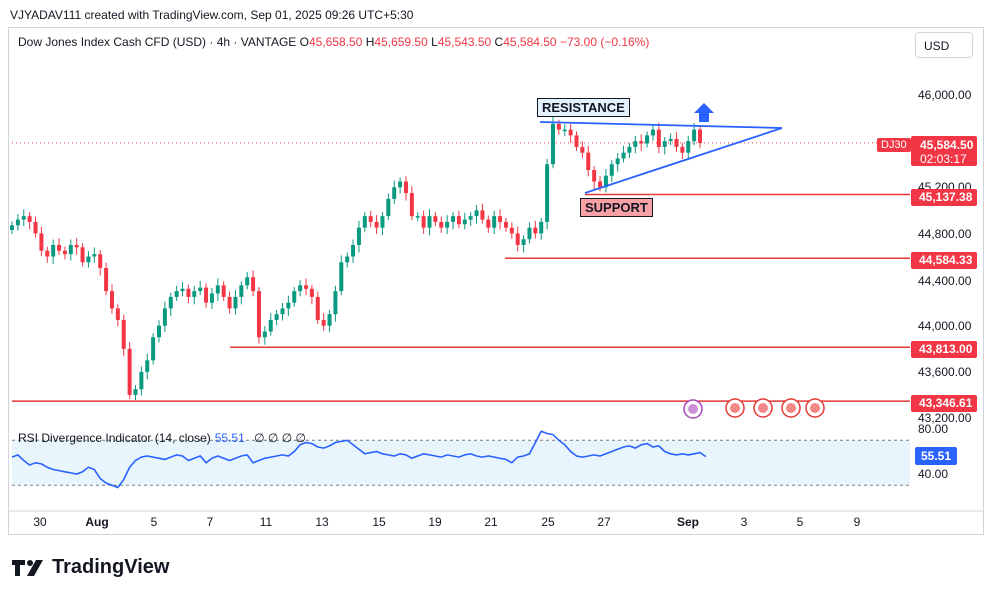 The width and height of the screenshot is (993, 597). Describe the element at coordinates (945, 281) in the screenshot. I see `price-axis-label: 44,400.00` at that location.